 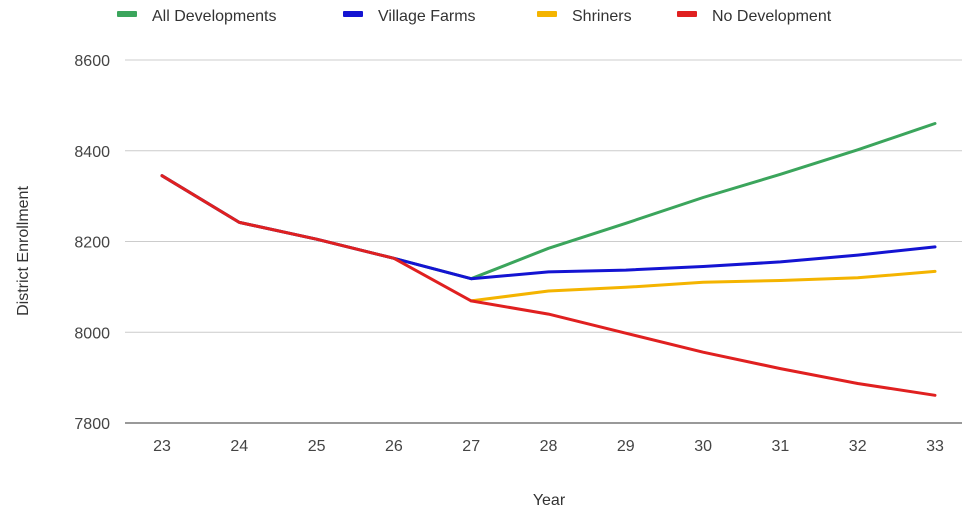 What do you see at coordinates (703, 286) in the screenshot?
I see `series-line-shriners` at bounding box center [703, 286].